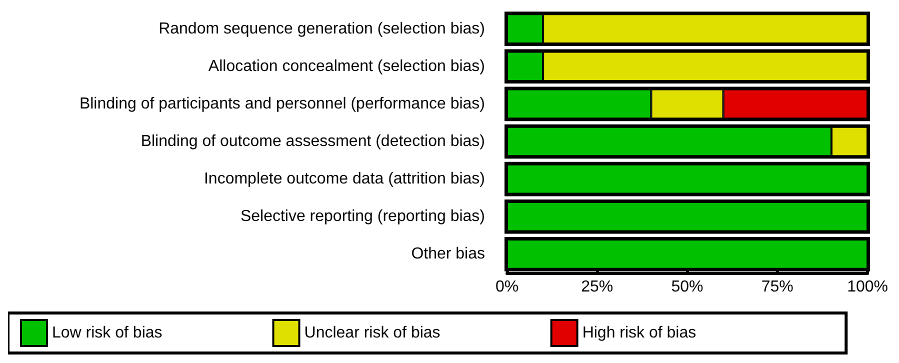 The height and width of the screenshot is (363, 899). I want to click on legend-label: High risk of bias, so click(639, 333).